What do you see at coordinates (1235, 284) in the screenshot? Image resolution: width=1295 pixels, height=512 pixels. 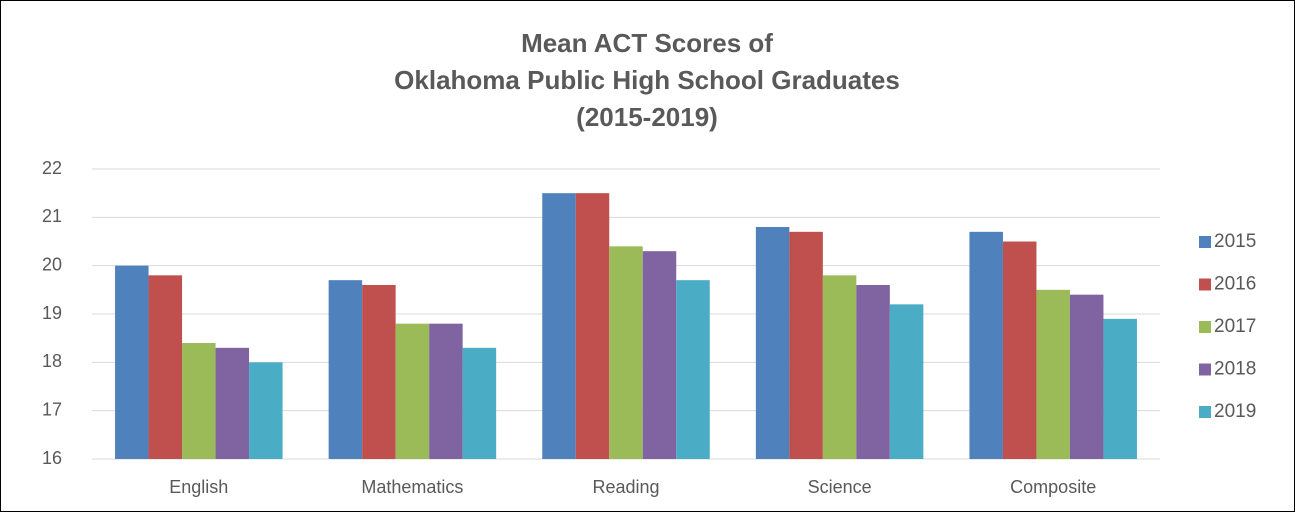 I see `legend-label: 2016` at bounding box center [1235, 284].